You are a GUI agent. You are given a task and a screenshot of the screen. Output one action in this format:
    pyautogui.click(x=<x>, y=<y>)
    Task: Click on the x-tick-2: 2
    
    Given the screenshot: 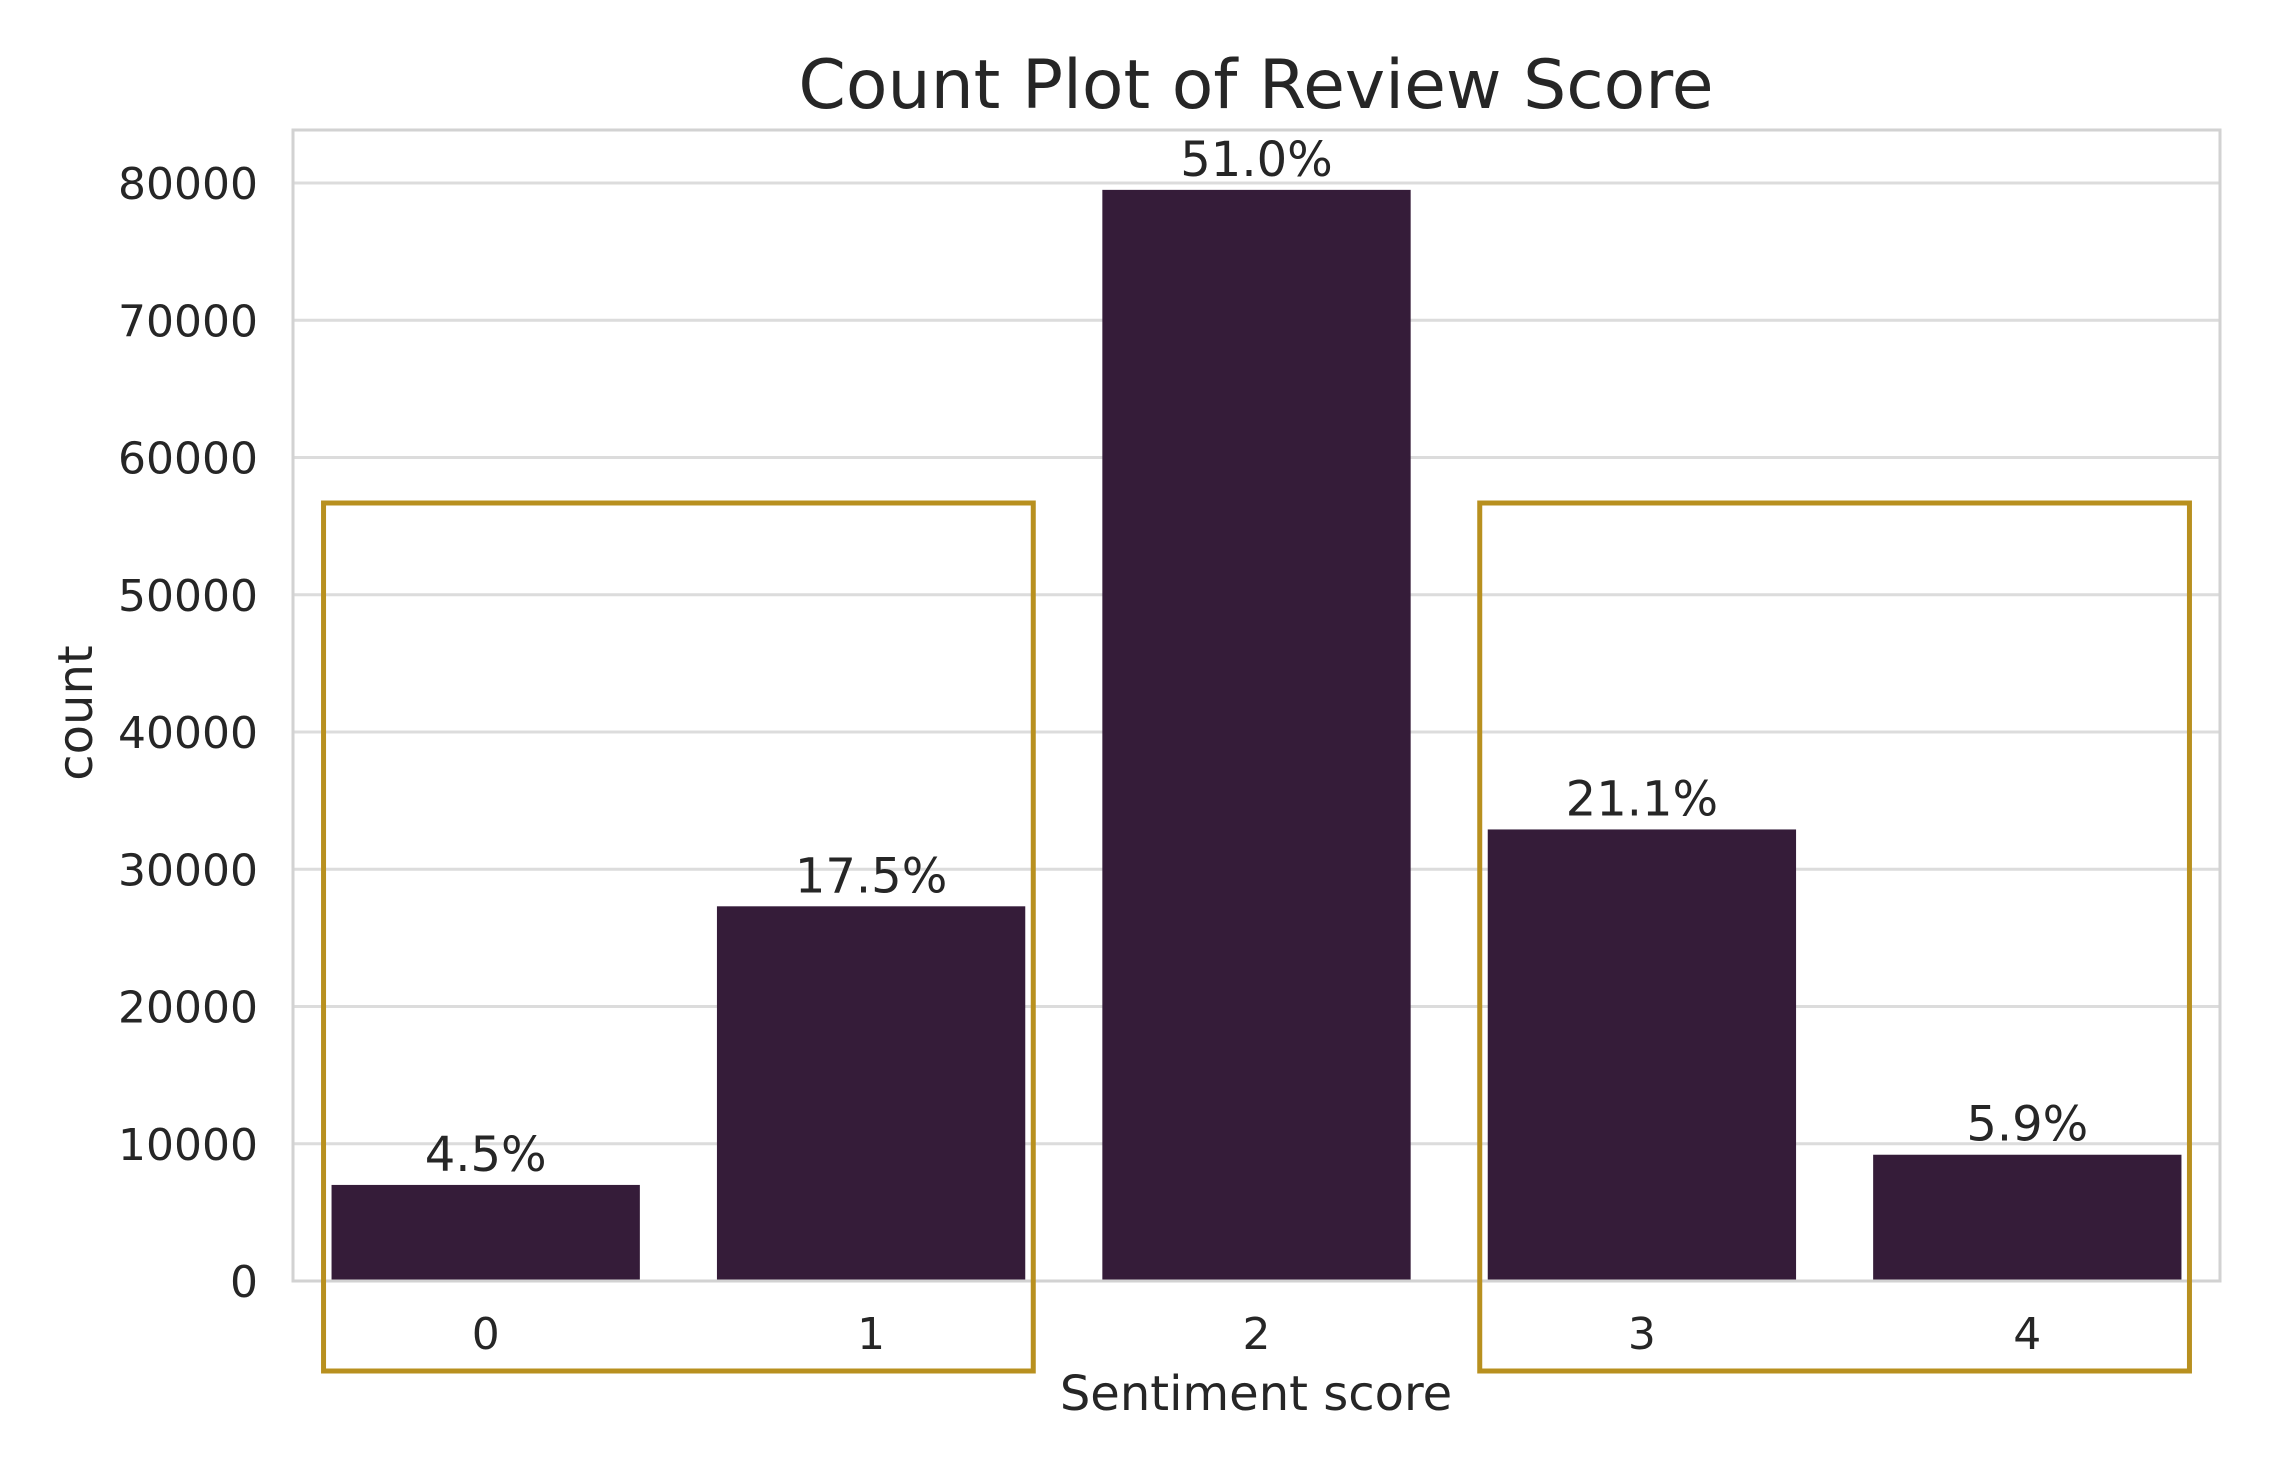 What is the action you would take?
    pyautogui.click(x=1257, y=1334)
    